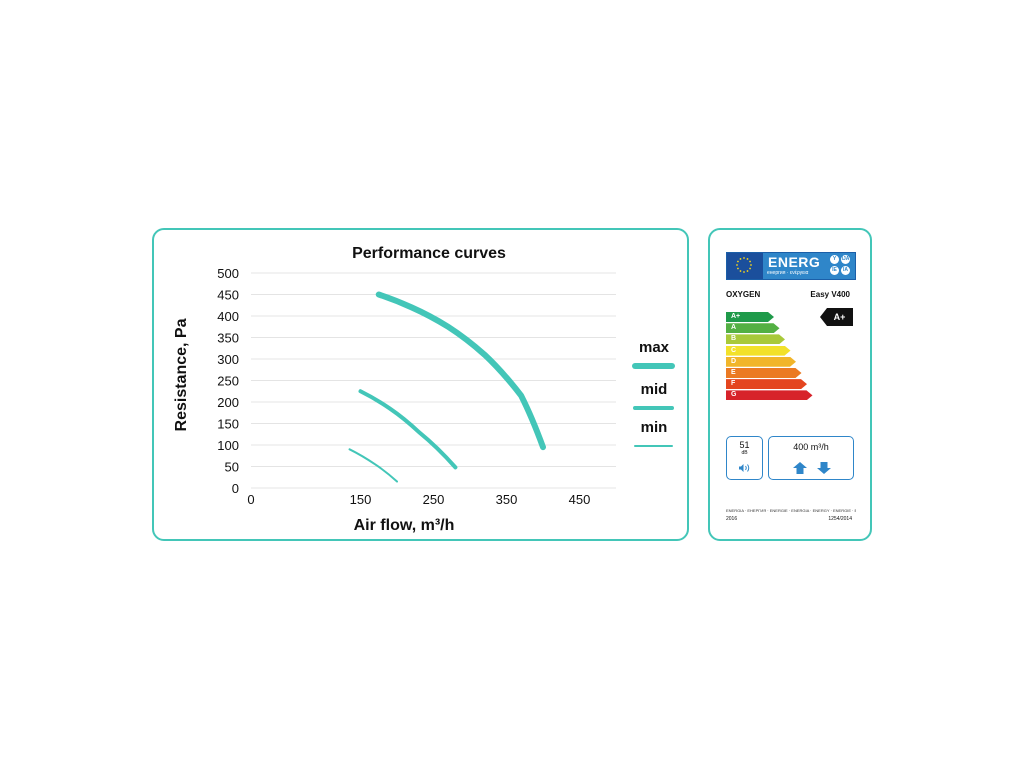  Describe the element at coordinates (744, 453) in the screenshot. I see `noise-unit: dB` at that location.